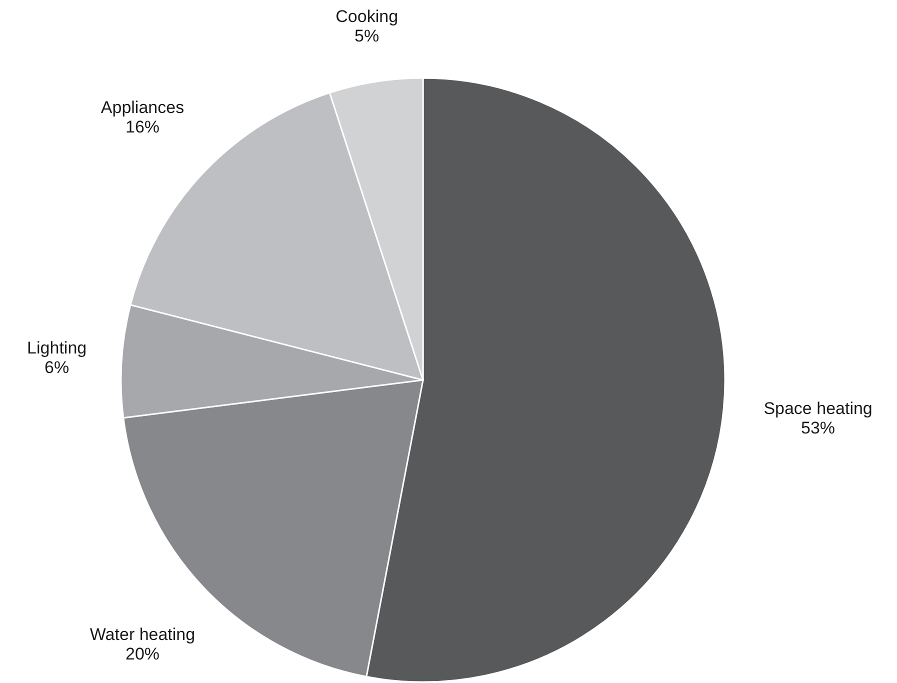  What do you see at coordinates (57, 348) in the screenshot?
I see `slice-label: Lighting` at bounding box center [57, 348].